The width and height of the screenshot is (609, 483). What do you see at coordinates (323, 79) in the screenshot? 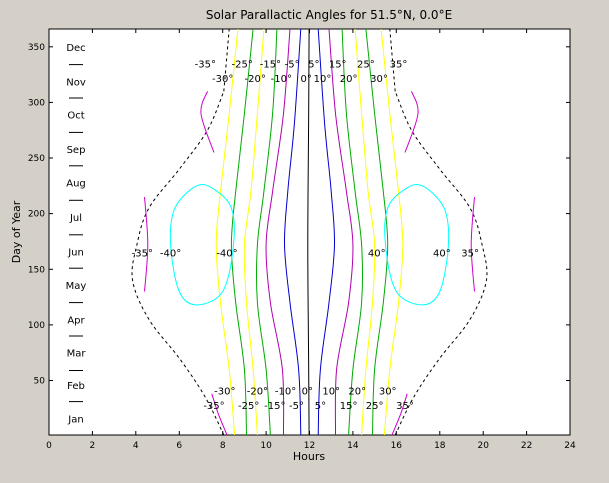
I see `contour-label-13: 10°` at bounding box center [323, 79].